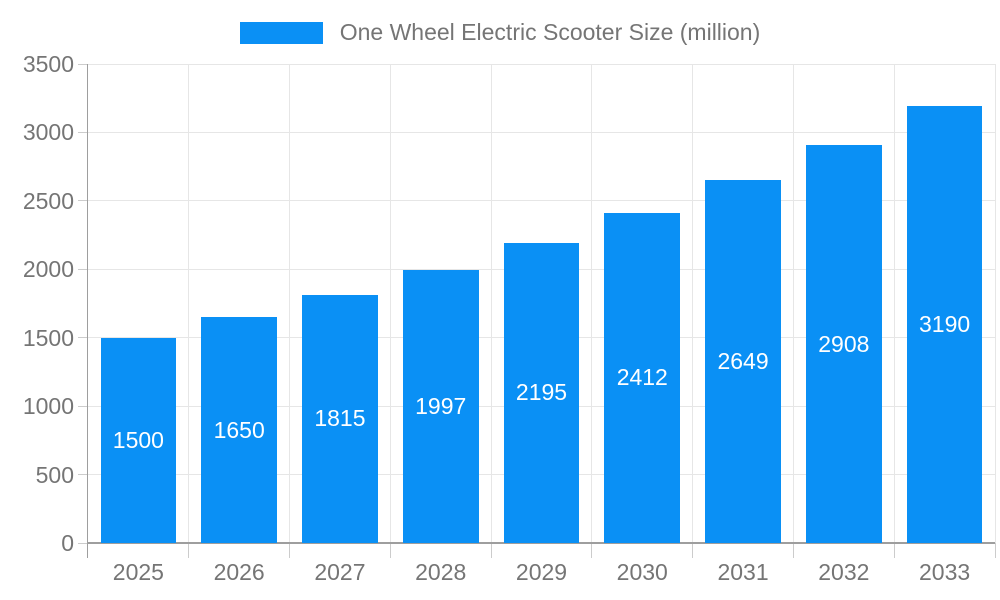 This screenshot has height=600, width=1000. I want to click on y-axis-label: 2000, so click(48, 269).